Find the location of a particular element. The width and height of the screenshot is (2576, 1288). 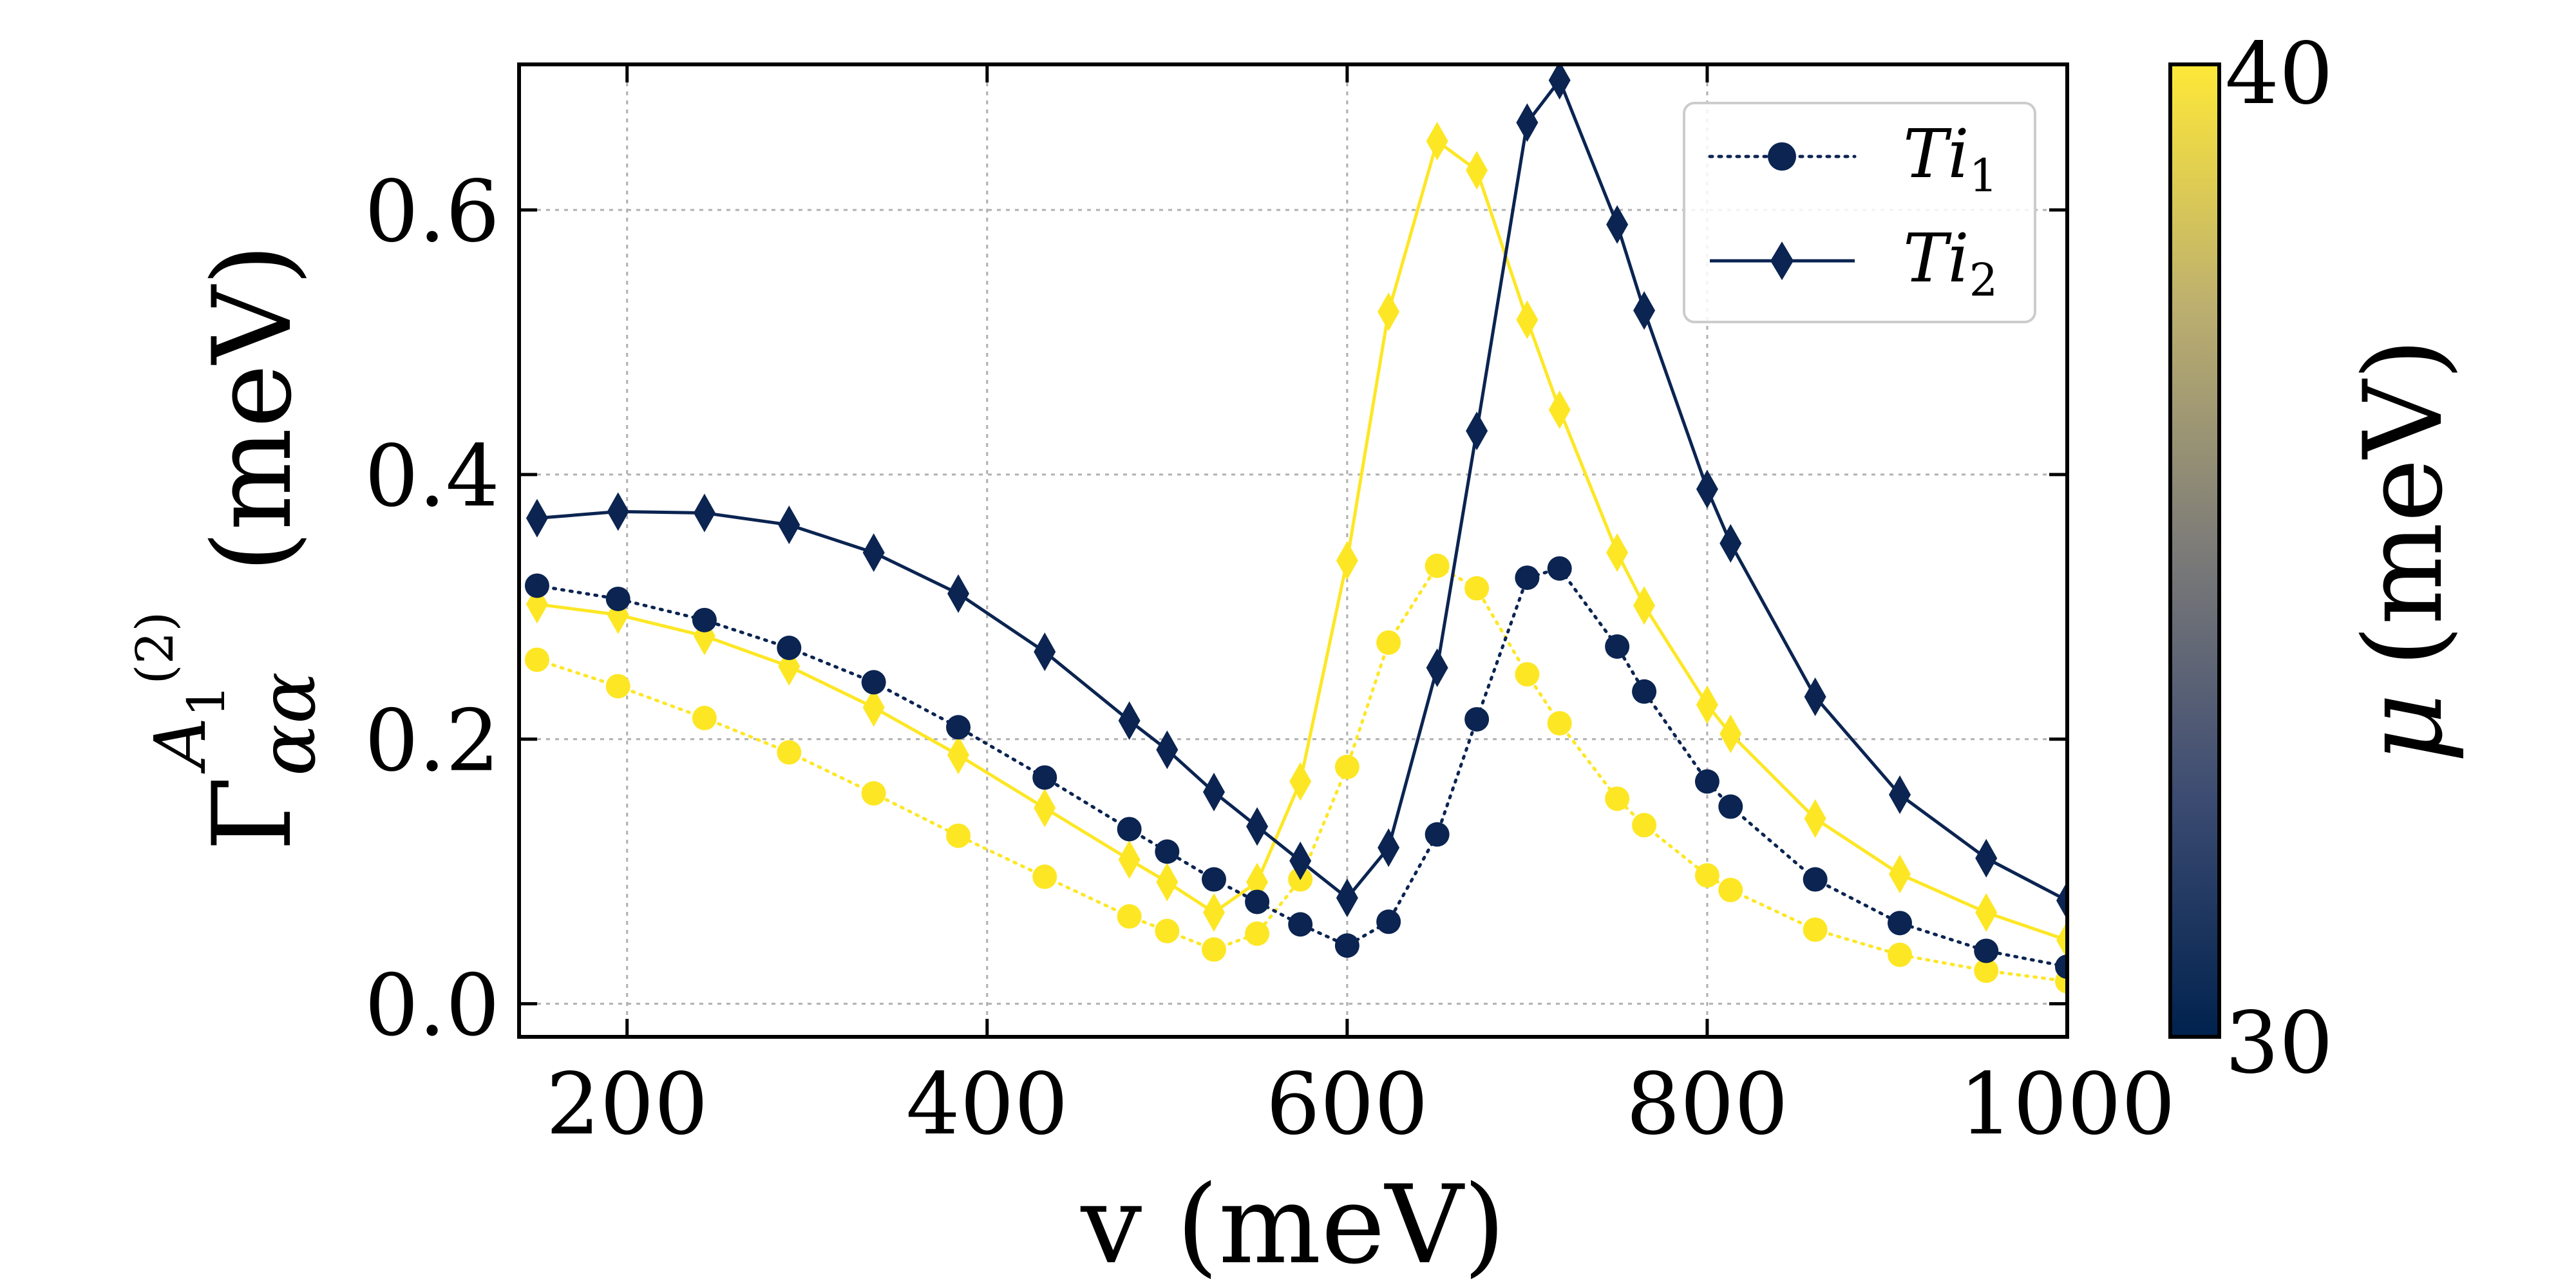

colorbar-min-label: 30 is located at coordinates (2279, 1043).